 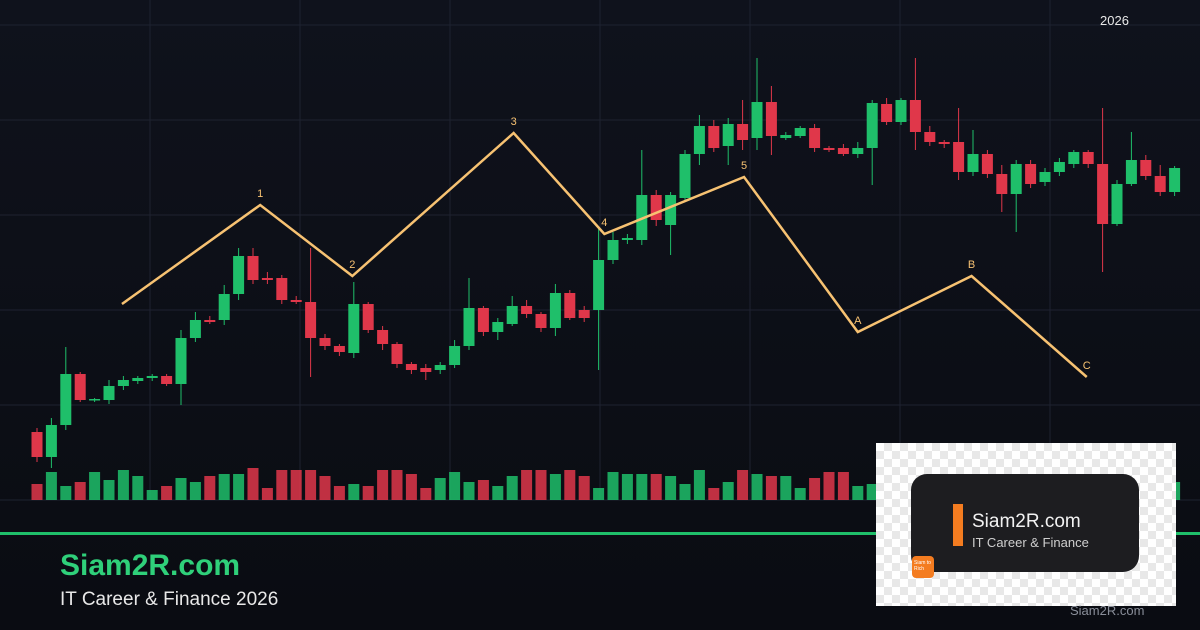 What do you see at coordinates (352, 265) in the screenshot?
I see `wave-label: 2` at bounding box center [352, 265].